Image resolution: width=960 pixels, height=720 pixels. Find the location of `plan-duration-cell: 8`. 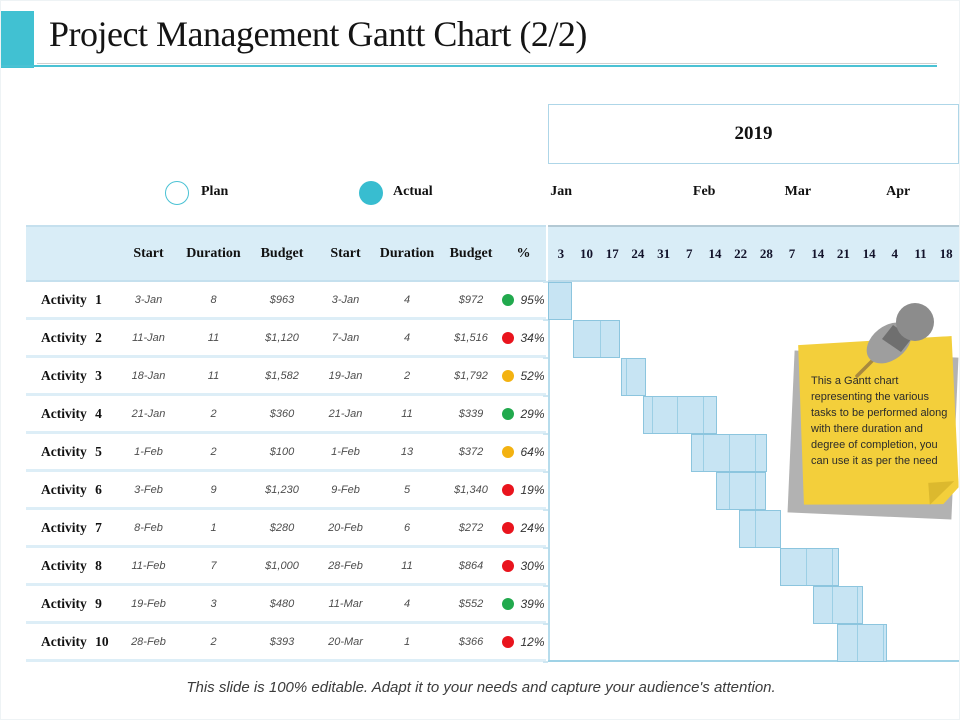

plan-duration-cell: 8 is located at coordinates (213, 299).